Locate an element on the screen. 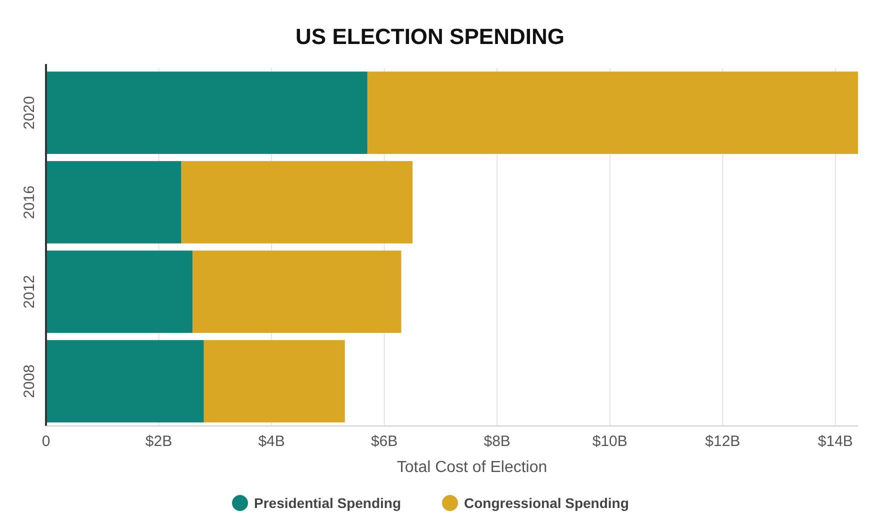 The height and width of the screenshot is (524, 880). x-tick-label: $14B is located at coordinates (835, 441).